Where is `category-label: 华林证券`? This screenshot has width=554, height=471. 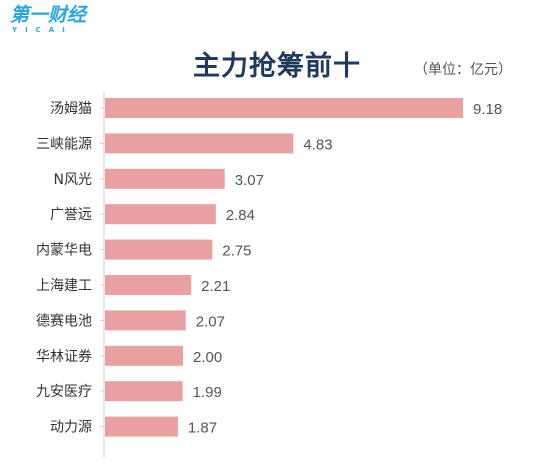
category-label: 华林证券 is located at coordinates (64, 357).